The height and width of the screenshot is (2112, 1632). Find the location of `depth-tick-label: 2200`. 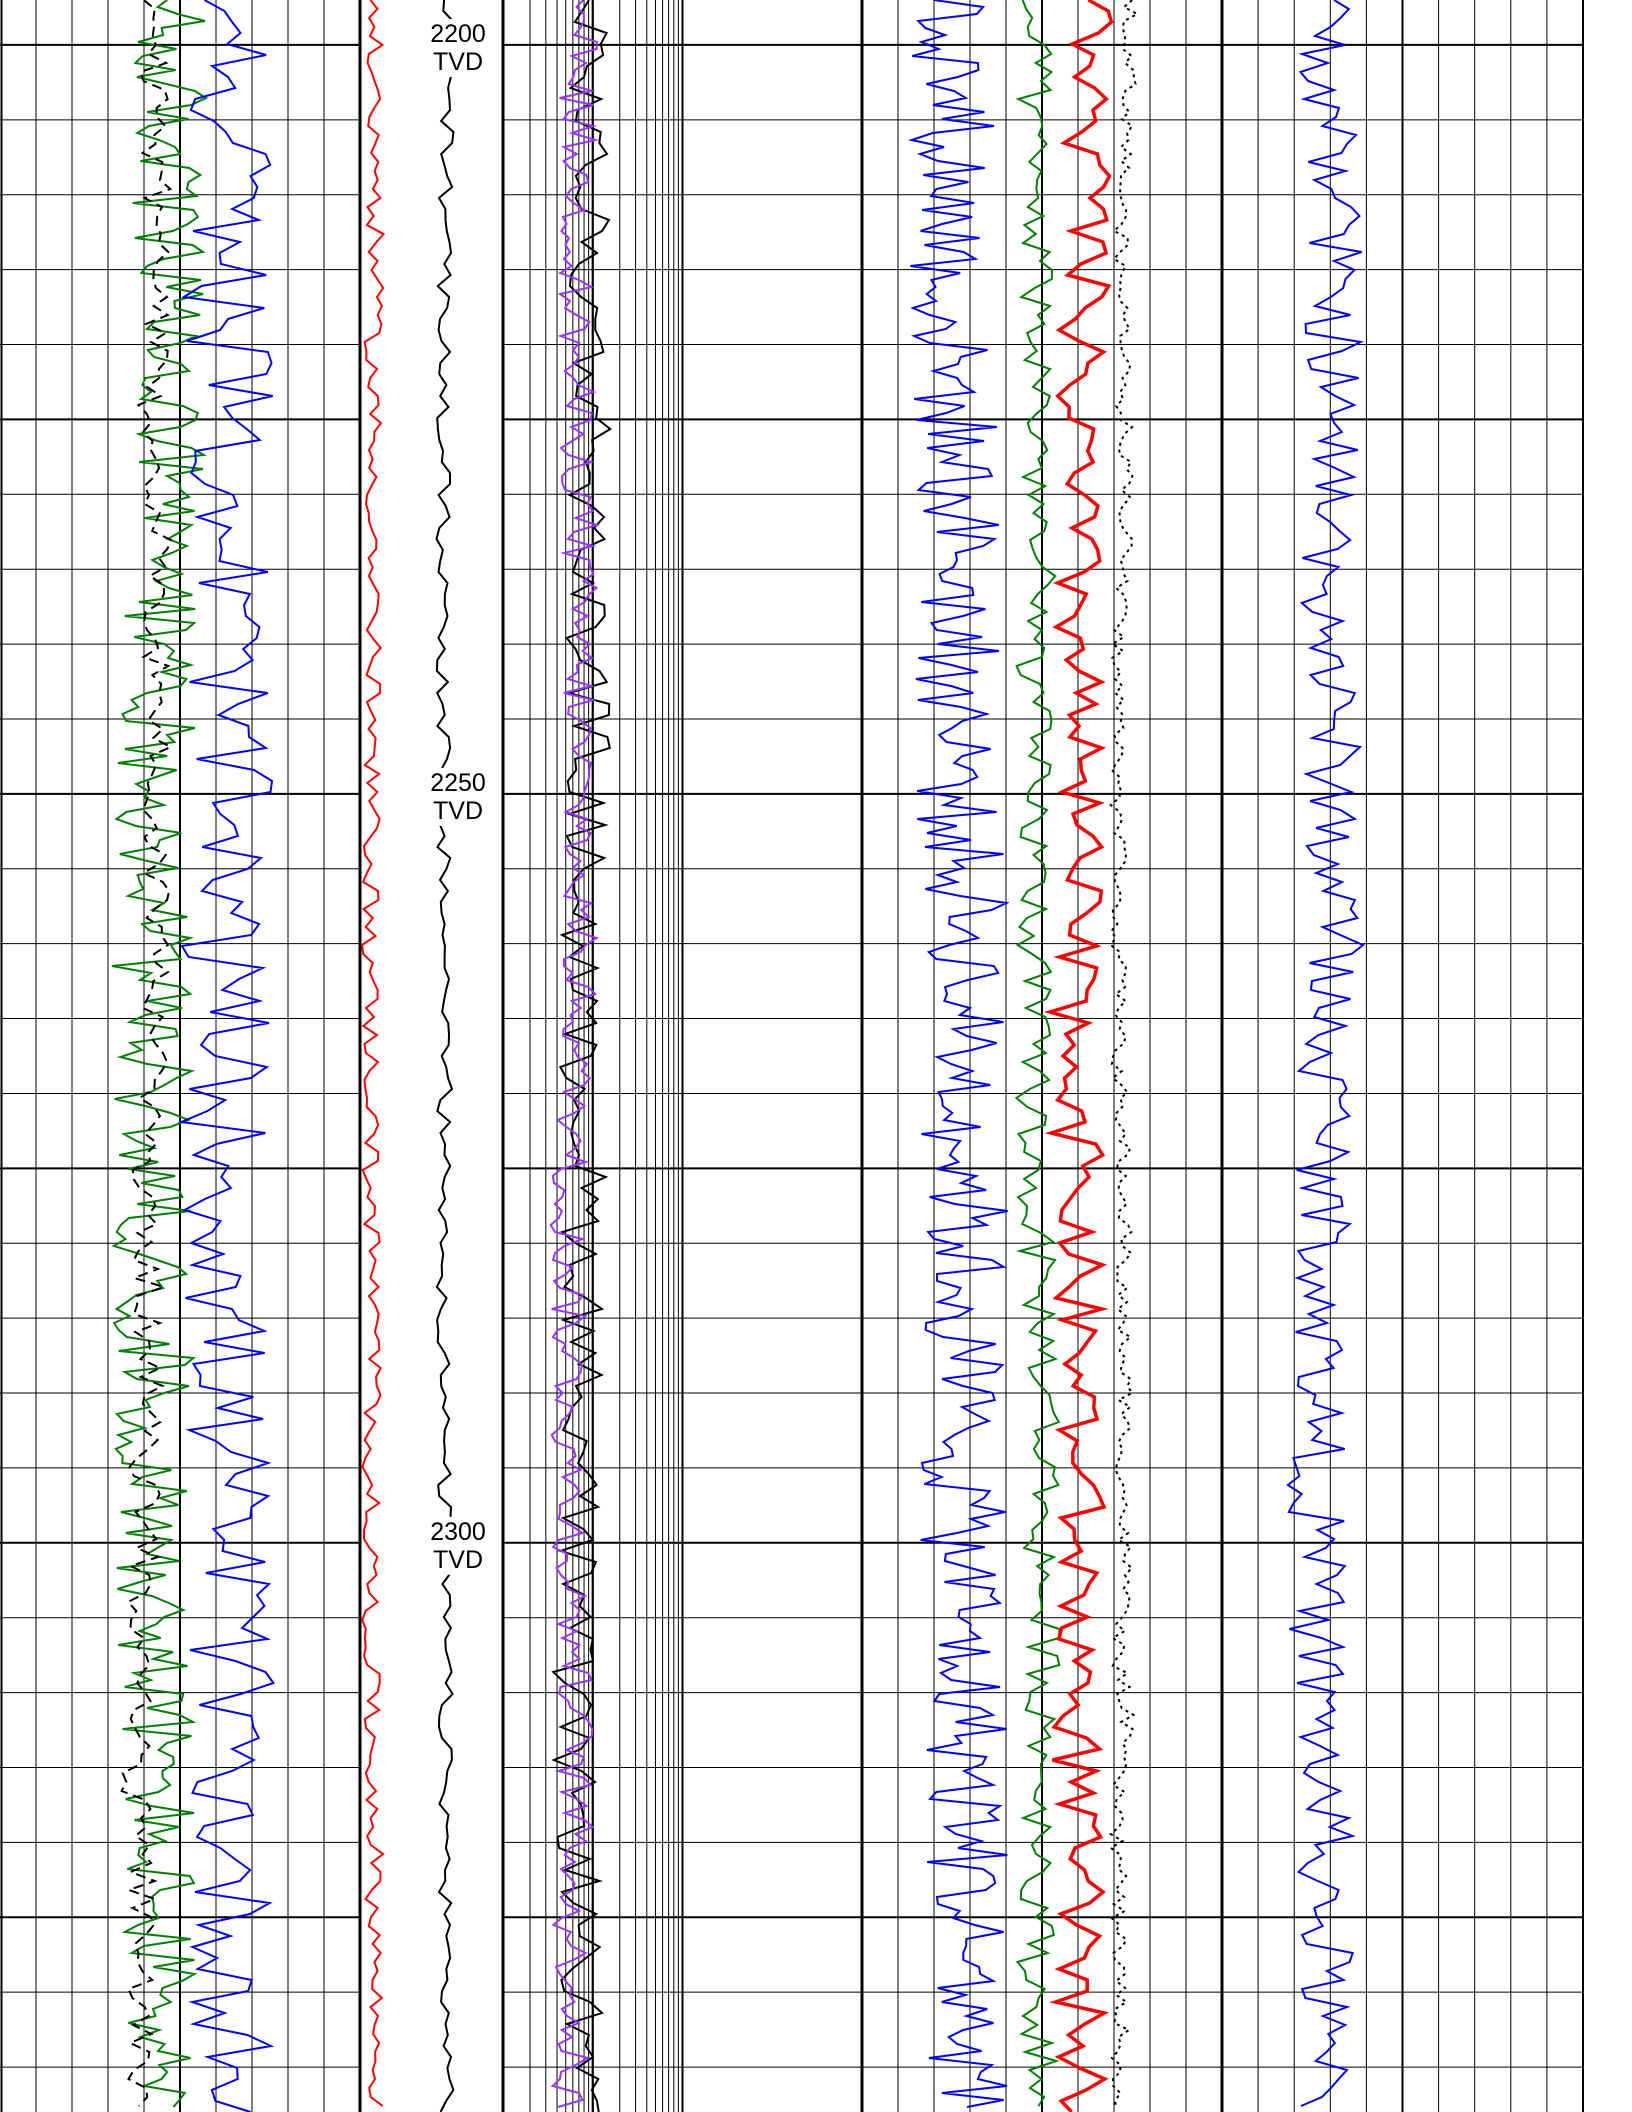

depth-tick-label: 2200 is located at coordinates (458, 34).